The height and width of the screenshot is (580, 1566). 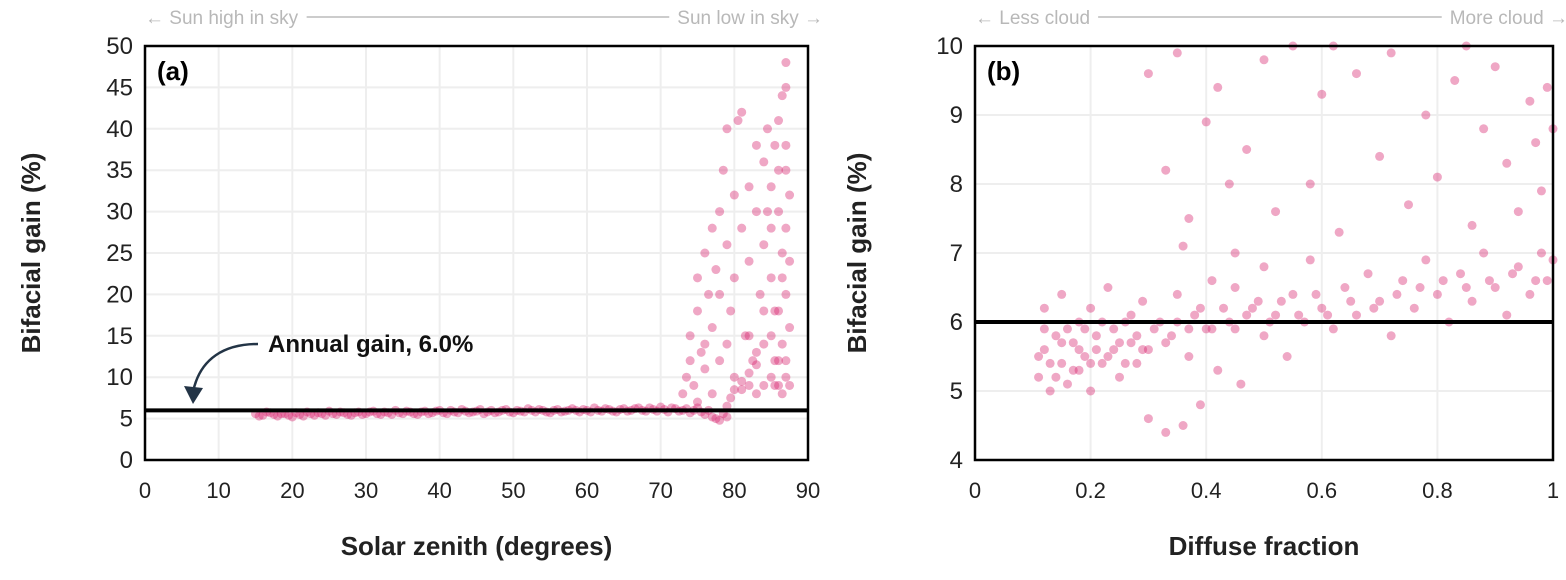 What do you see at coordinates (193, 395) in the screenshot?
I see `annotation-arrowhead` at bounding box center [193, 395].